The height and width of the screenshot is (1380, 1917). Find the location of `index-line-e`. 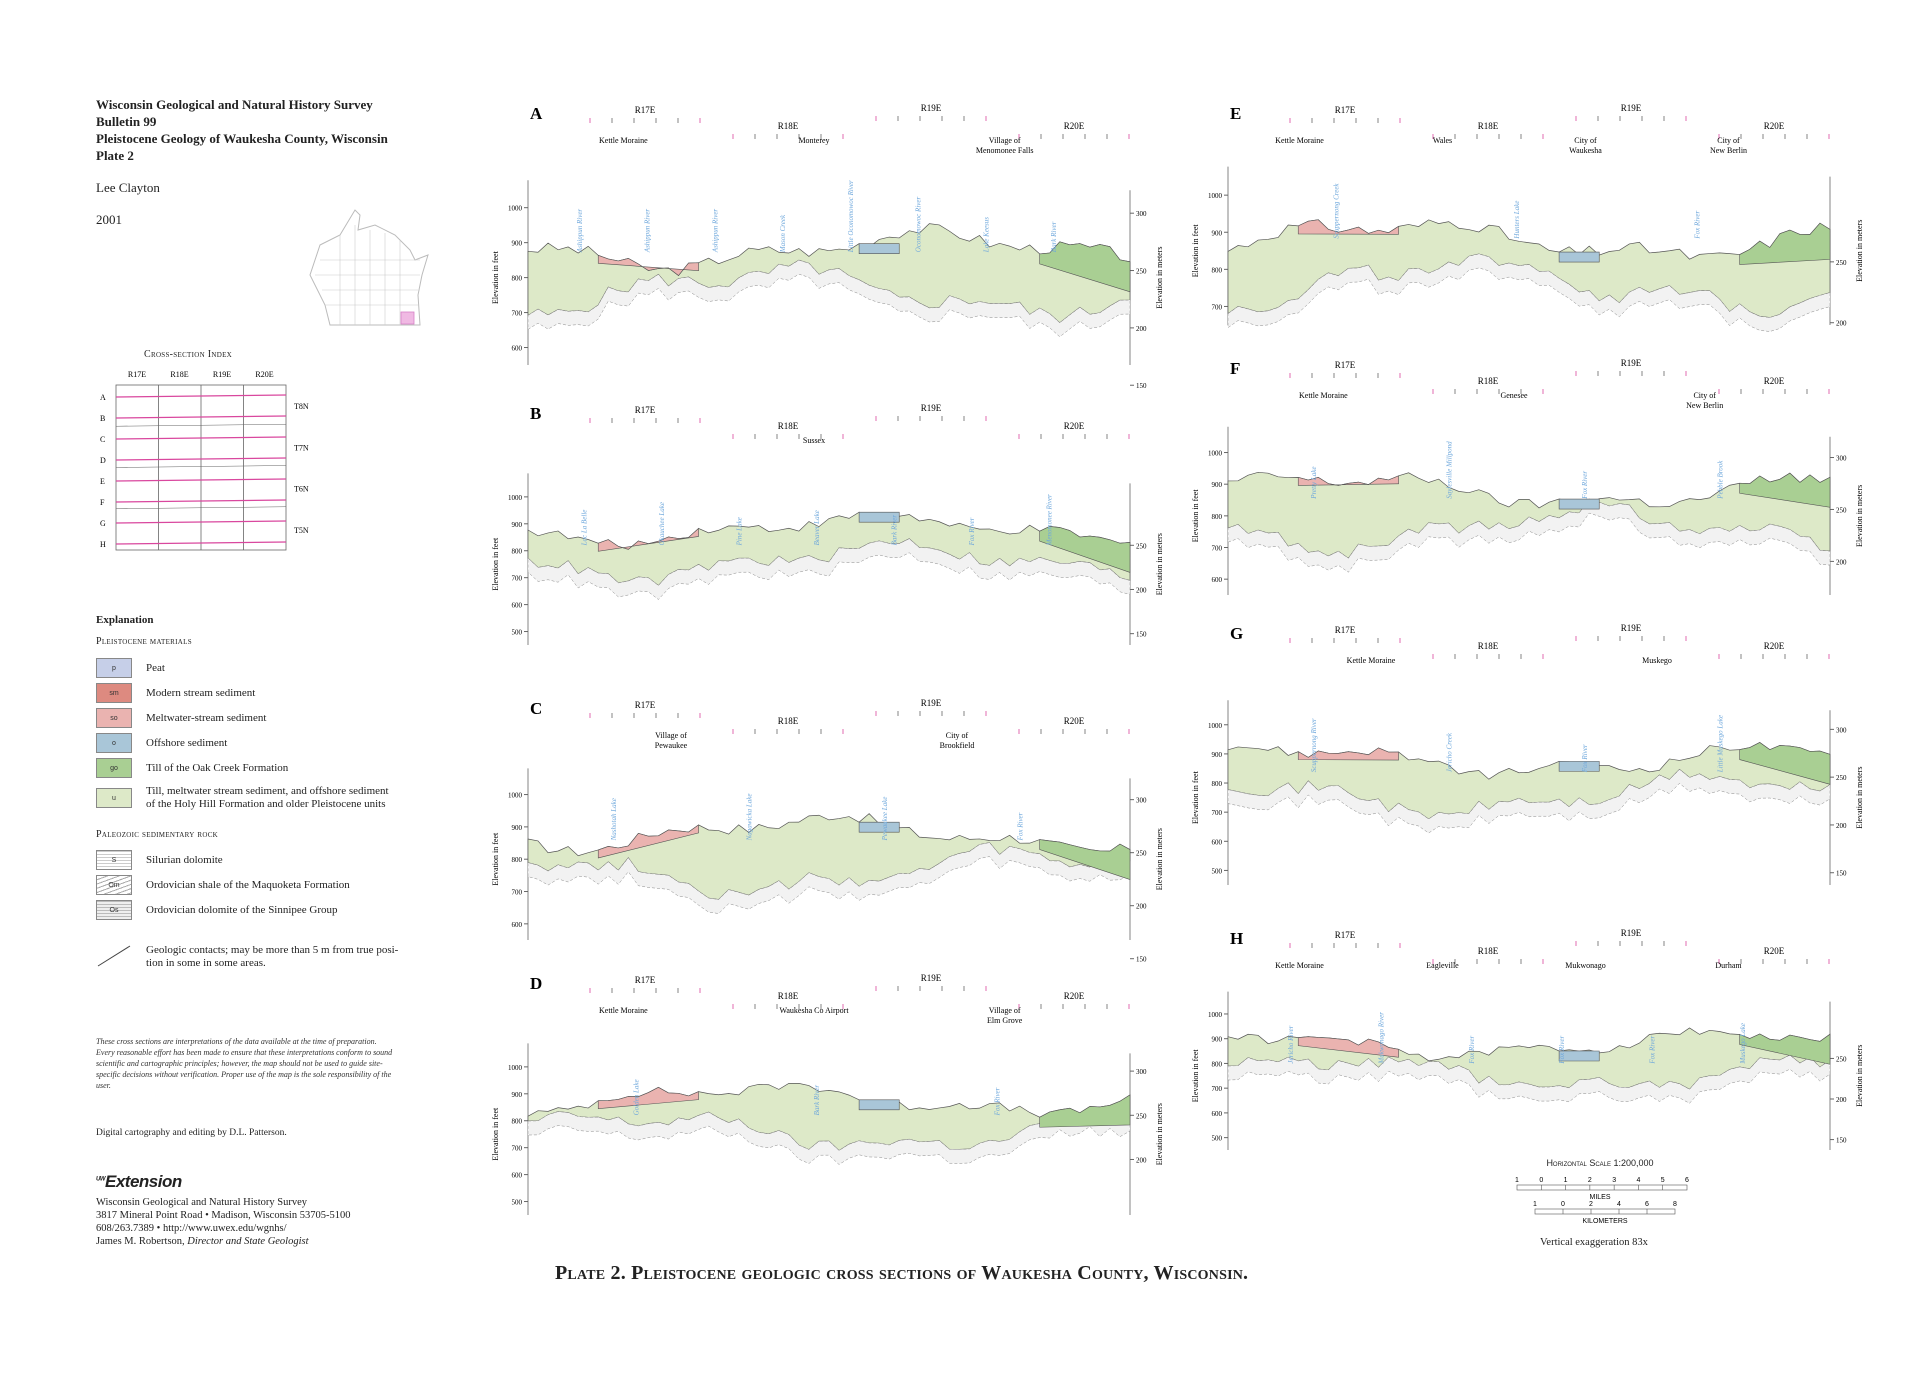

index-line-e is located at coordinates (201, 480).